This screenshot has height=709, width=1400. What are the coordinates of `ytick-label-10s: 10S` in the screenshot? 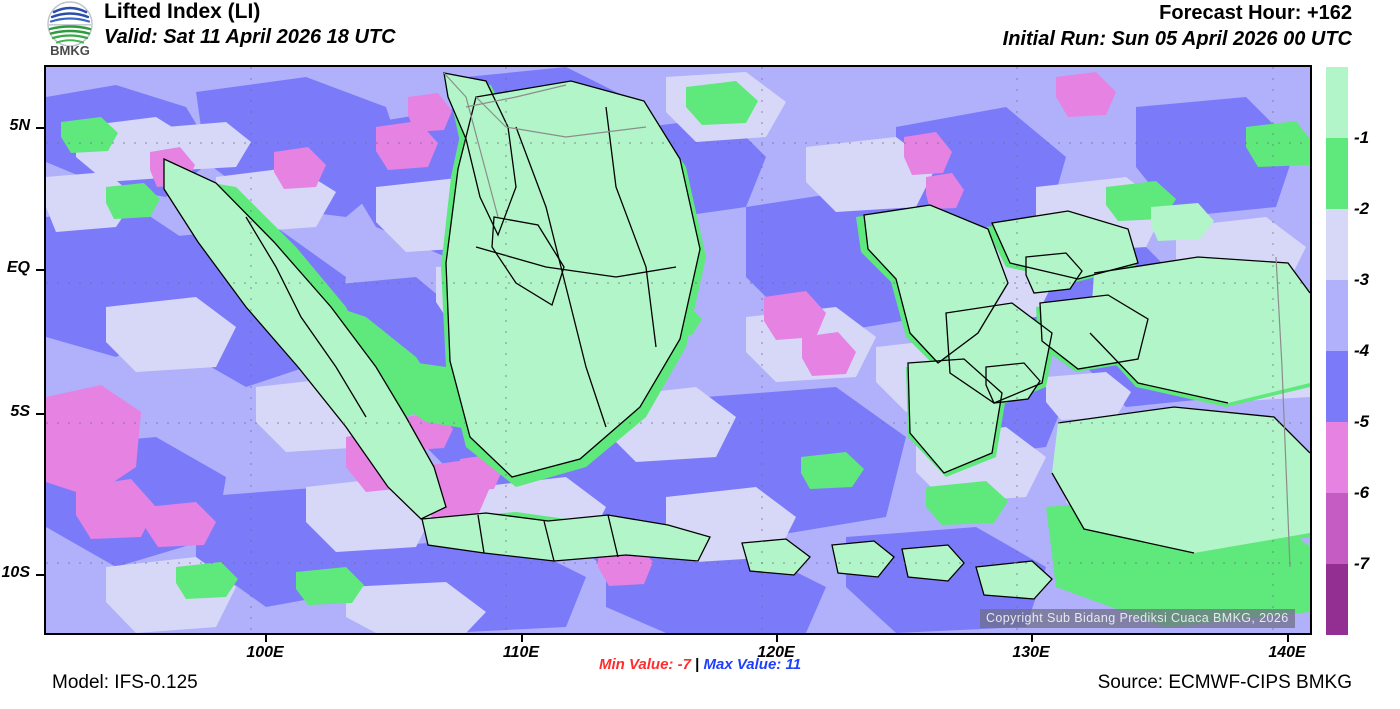 It's located at (15, 572).